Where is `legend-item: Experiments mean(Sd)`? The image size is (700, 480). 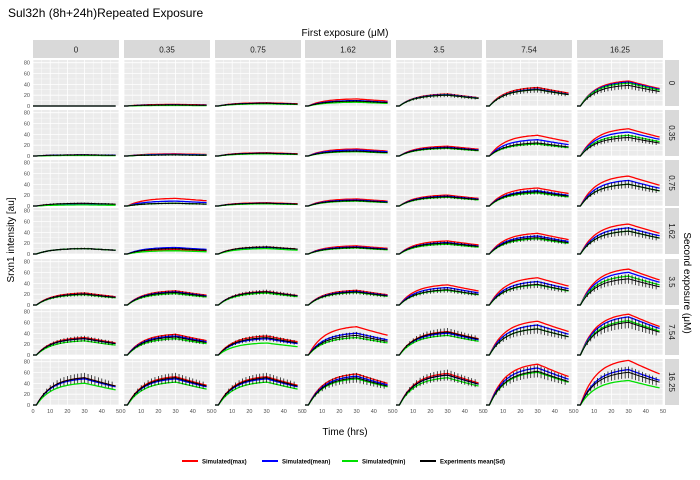
legend-item: Experiments mean(Sd) is located at coordinates (462, 463).